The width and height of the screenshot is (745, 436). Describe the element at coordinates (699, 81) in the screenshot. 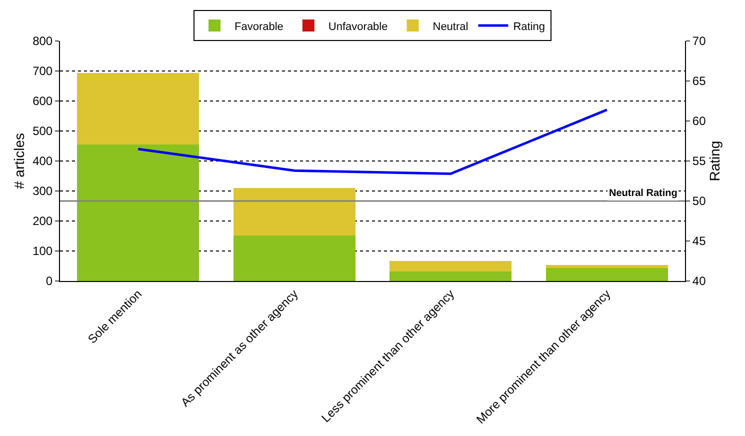

I see `y2-tick-label: 65` at that location.